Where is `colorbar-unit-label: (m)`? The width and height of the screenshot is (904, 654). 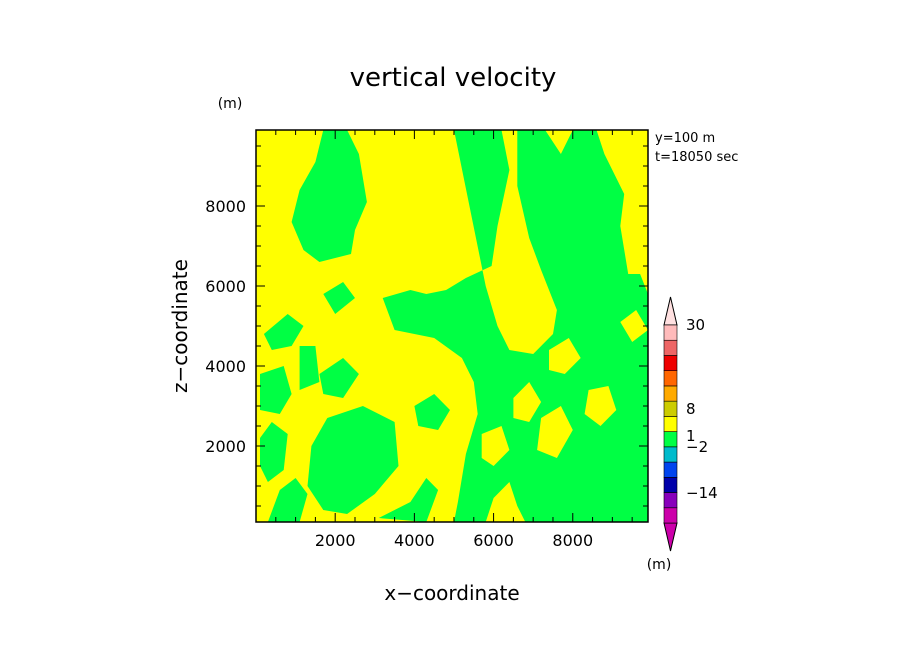
colorbar-unit-label: (m) is located at coordinates (659, 565).